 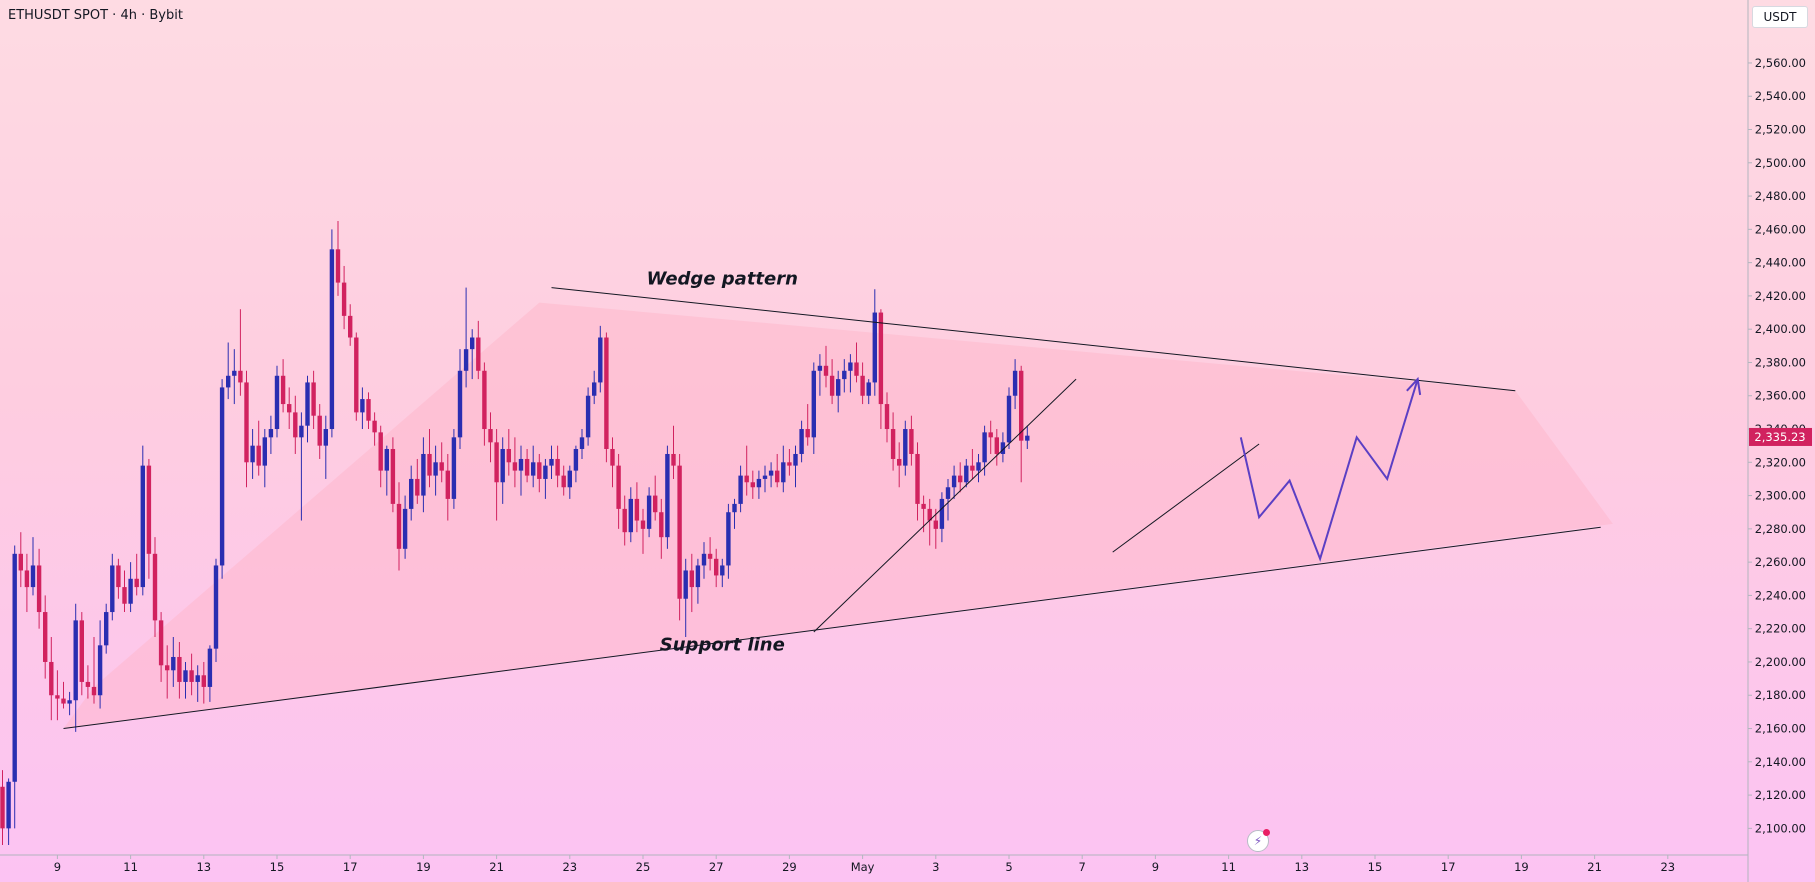 I want to click on time-tick-label: 27, so click(x=716, y=867).